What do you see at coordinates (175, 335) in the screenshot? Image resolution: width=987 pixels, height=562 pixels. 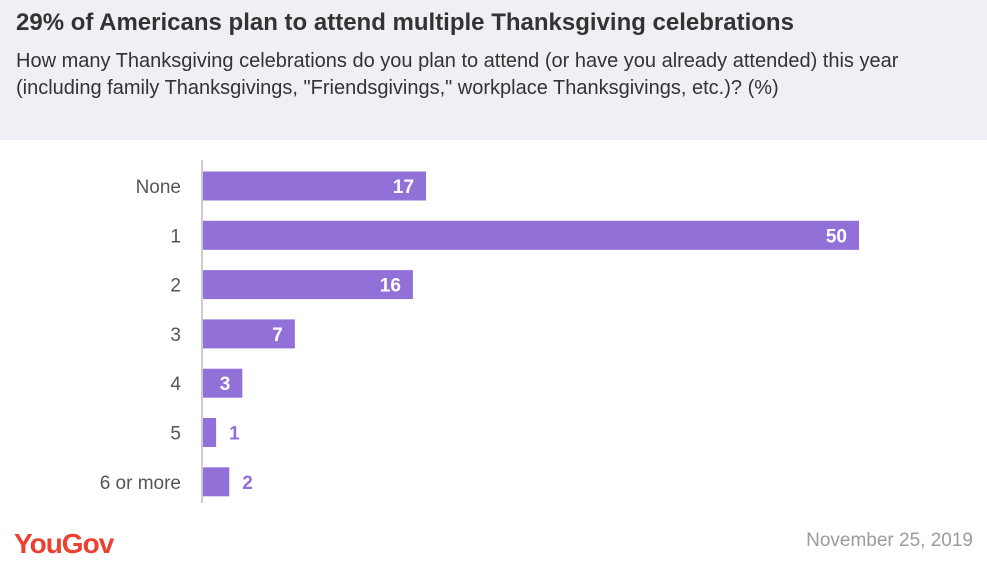 I see `category-label: 3` at bounding box center [175, 335].